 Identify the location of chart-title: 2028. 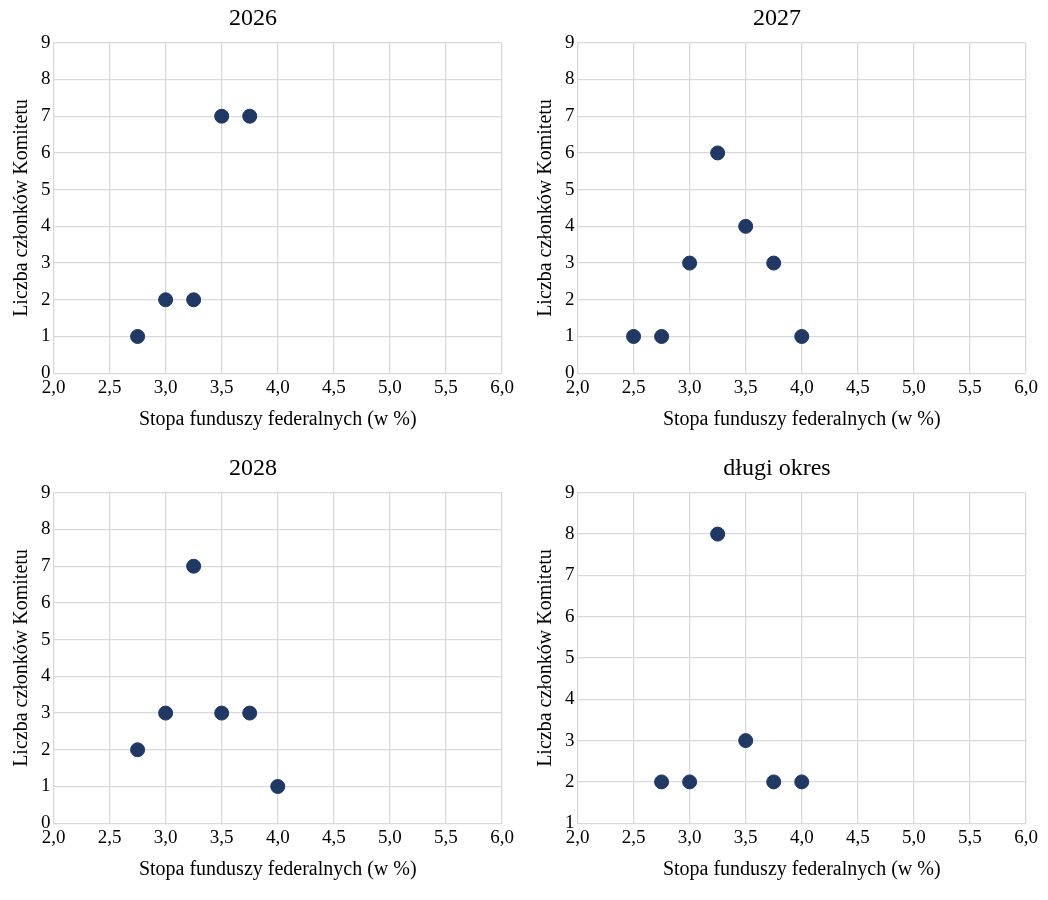
(253, 466).